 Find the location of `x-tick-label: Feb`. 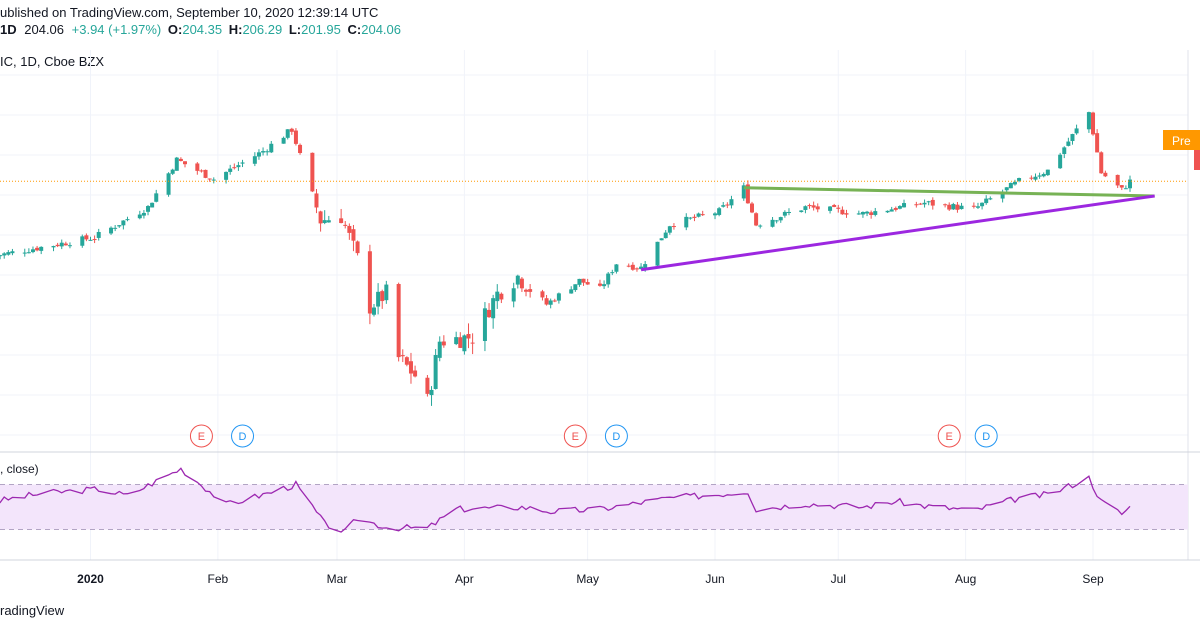

x-tick-label: Feb is located at coordinates (218, 579).